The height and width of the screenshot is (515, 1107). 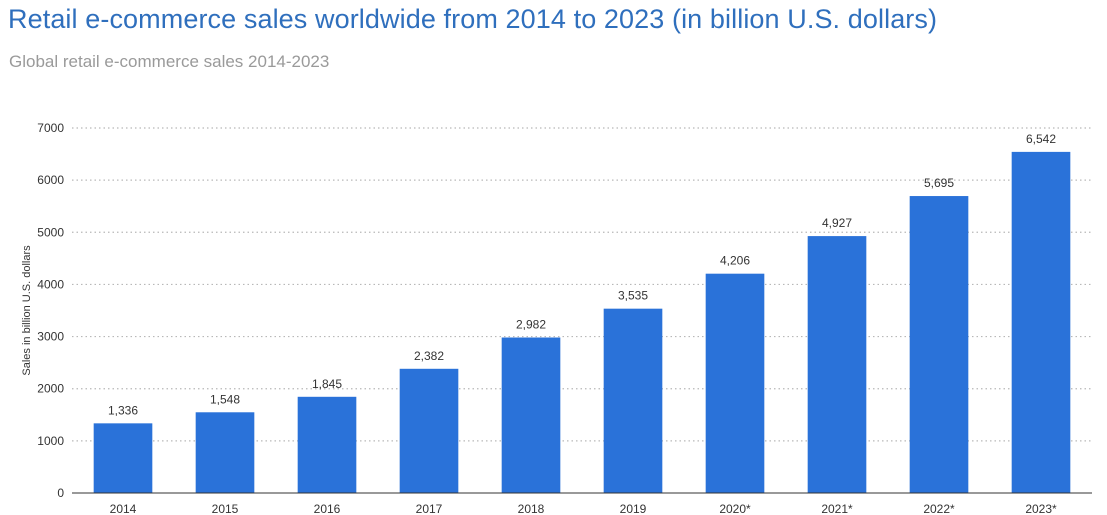 What do you see at coordinates (531, 325) in the screenshot?
I see `bar-value-label: 2,982` at bounding box center [531, 325].